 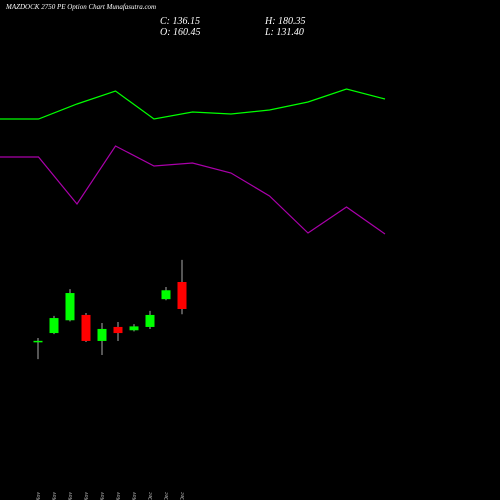 I want to click on x-tick-label: 21 Nov, so click(x=39, y=496).